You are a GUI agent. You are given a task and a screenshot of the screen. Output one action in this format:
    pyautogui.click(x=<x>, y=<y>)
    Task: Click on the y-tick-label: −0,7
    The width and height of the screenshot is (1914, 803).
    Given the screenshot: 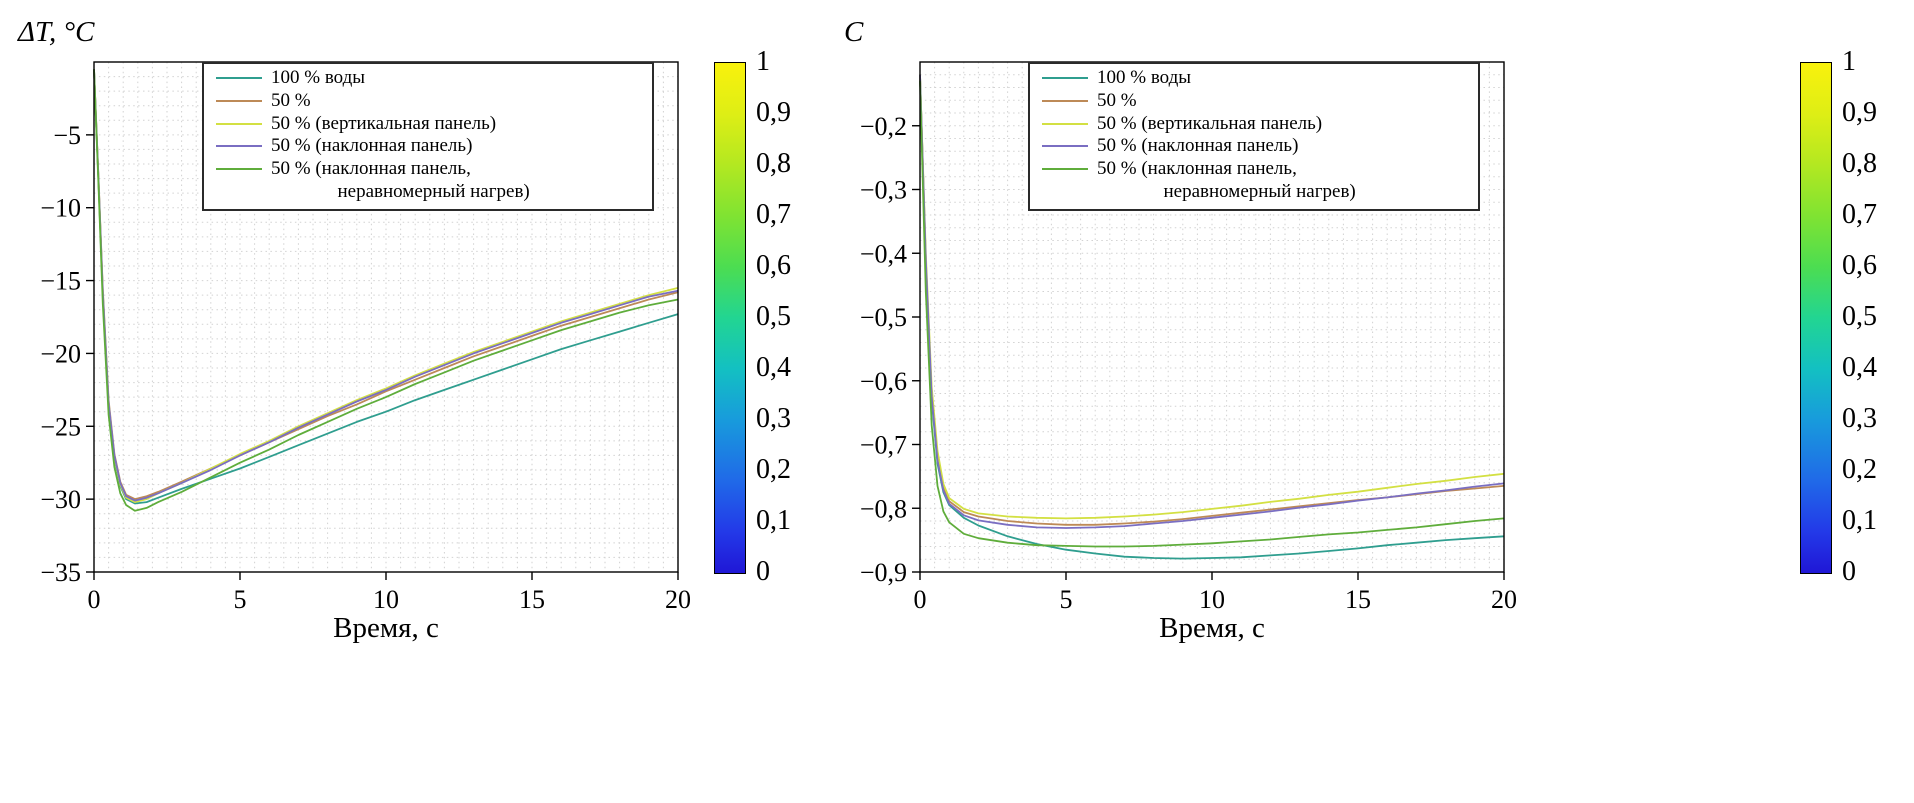 What is the action you would take?
    pyautogui.click(x=883, y=445)
    